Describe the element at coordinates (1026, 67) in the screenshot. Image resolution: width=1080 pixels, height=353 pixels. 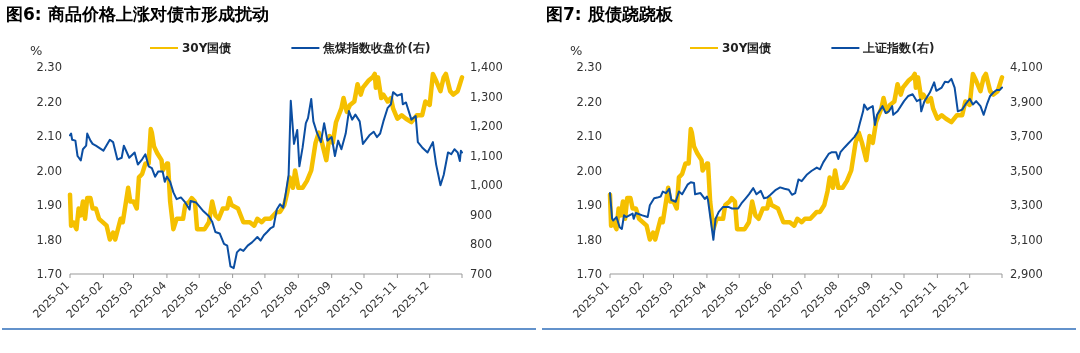
I see `y2-tick-label: 4,100` at that location.